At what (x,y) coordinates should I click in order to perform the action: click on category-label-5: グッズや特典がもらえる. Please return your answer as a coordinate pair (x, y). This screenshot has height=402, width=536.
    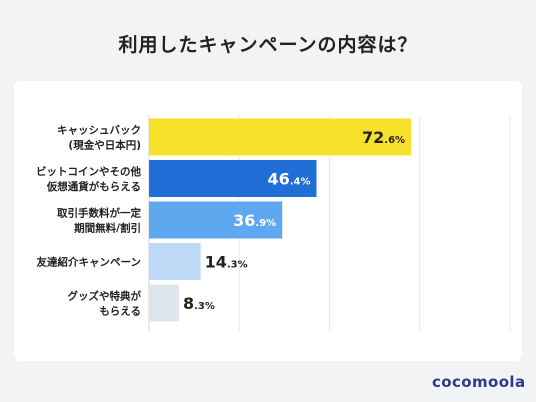
    Looking at the image, I should click on (105, 304).